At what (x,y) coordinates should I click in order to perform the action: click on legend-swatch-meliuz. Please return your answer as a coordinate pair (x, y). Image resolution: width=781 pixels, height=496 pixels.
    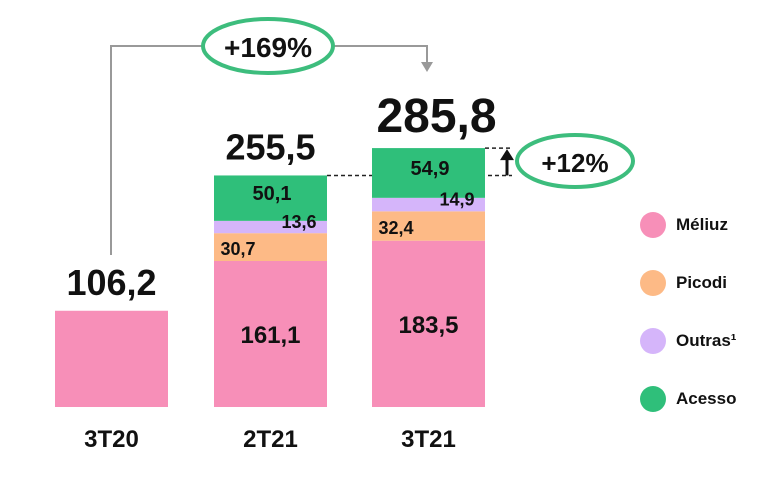
    Looking at the image, I should click on (653, 225).